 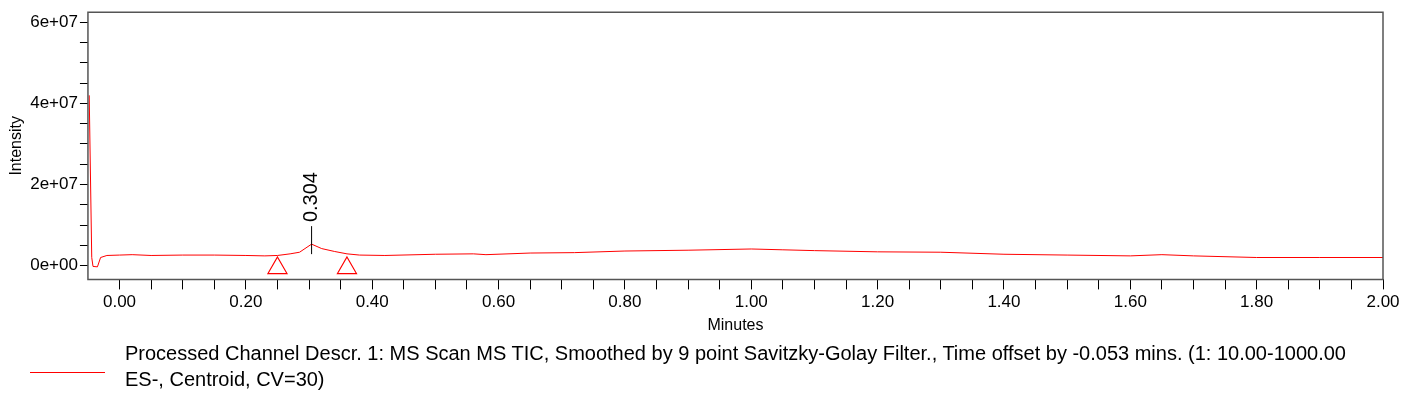 What do you see at coordinates (878, 302) in the screenshot?
I see `x-tick-label: 1.20` at bounding box center [878, 302].